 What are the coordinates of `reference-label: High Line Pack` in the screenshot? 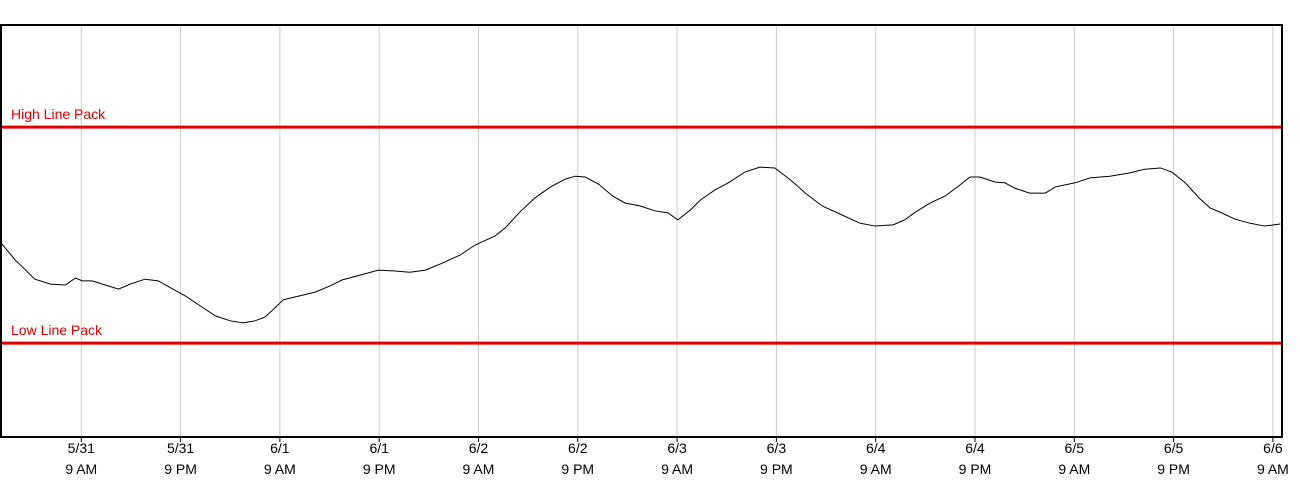 It's located at (58, 114).